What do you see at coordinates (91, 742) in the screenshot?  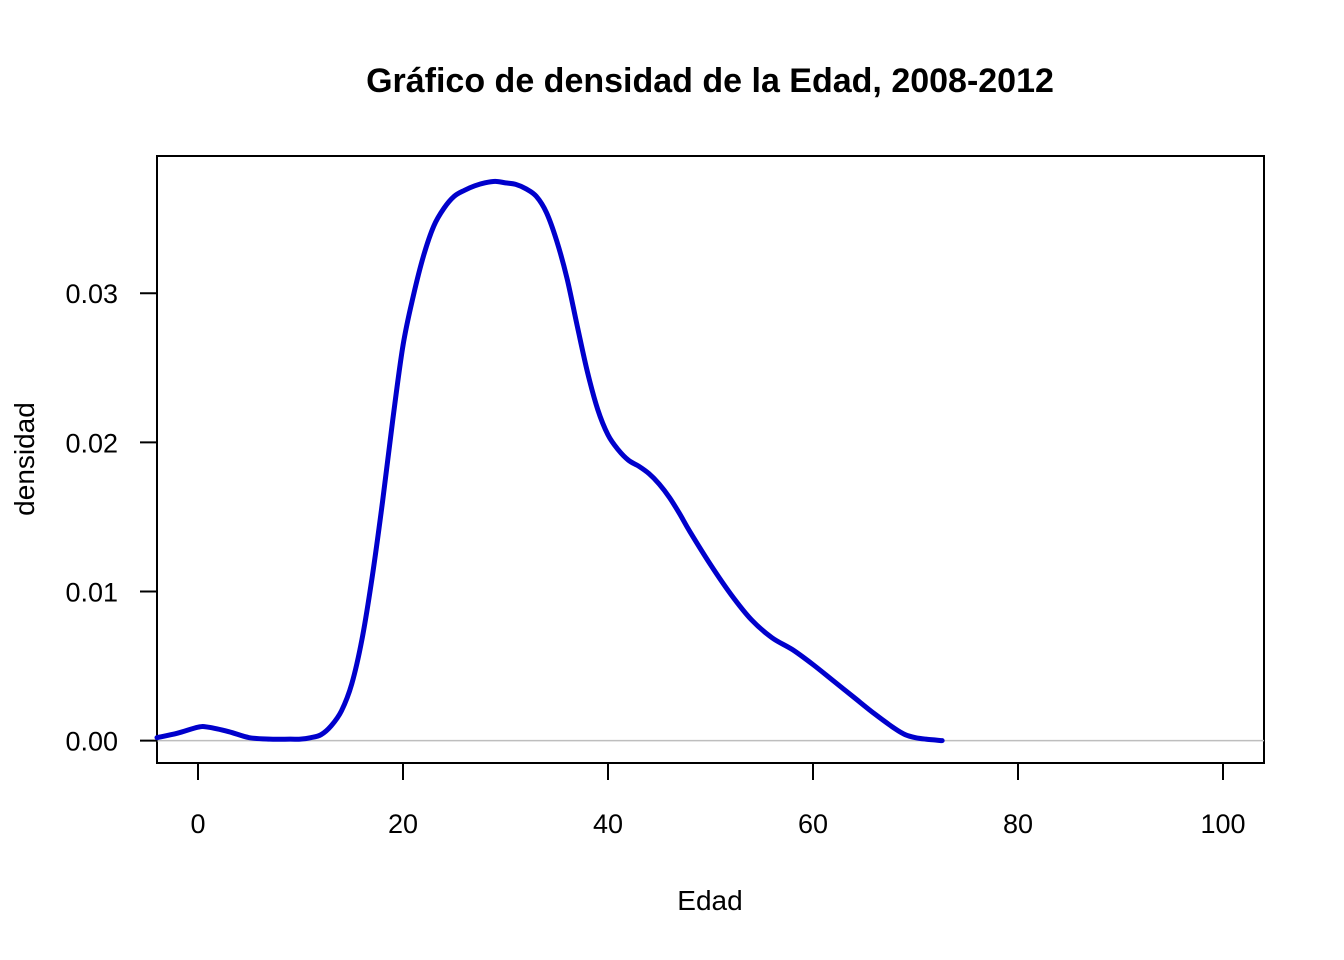 I see `y-tick-label: 0.00` at bounding box center [91, 742].